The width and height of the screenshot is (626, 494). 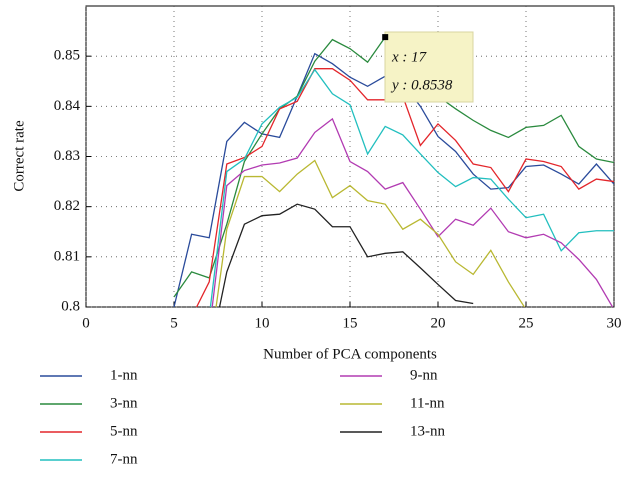 What do you see at coordinates (385, 37) in the screenshot?
I see `datatip-marker` at bounding box center [385, 37].